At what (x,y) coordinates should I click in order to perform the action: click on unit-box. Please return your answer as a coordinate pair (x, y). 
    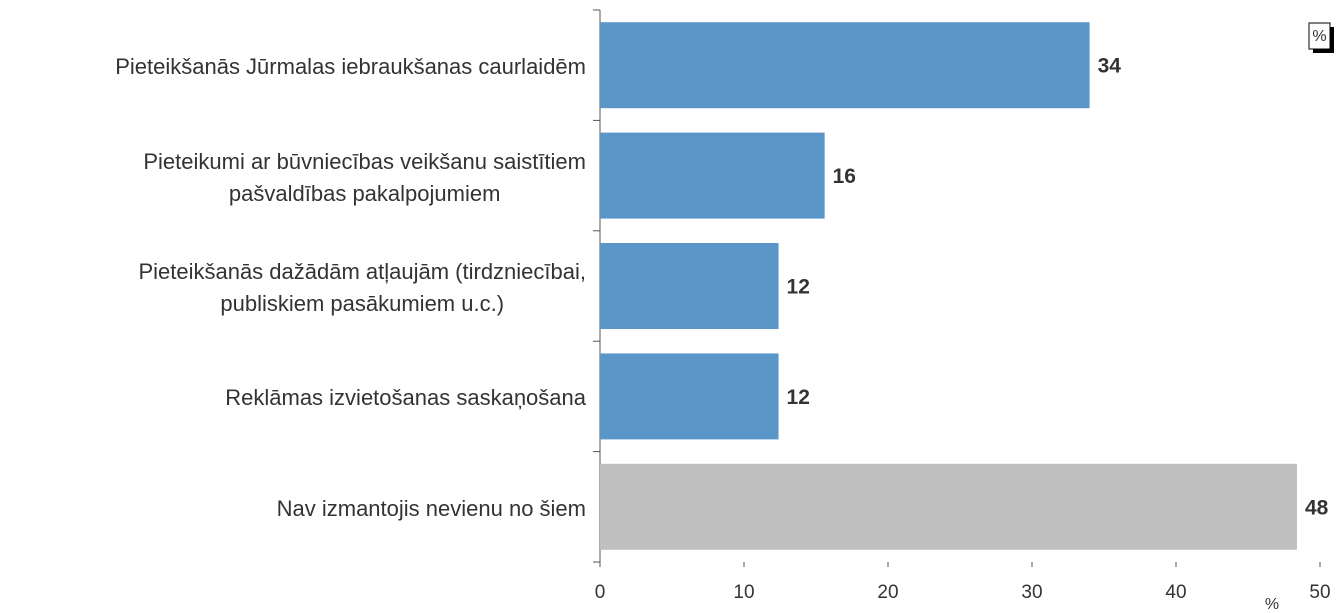
    Looking at the image, I should click on (1319, 36).